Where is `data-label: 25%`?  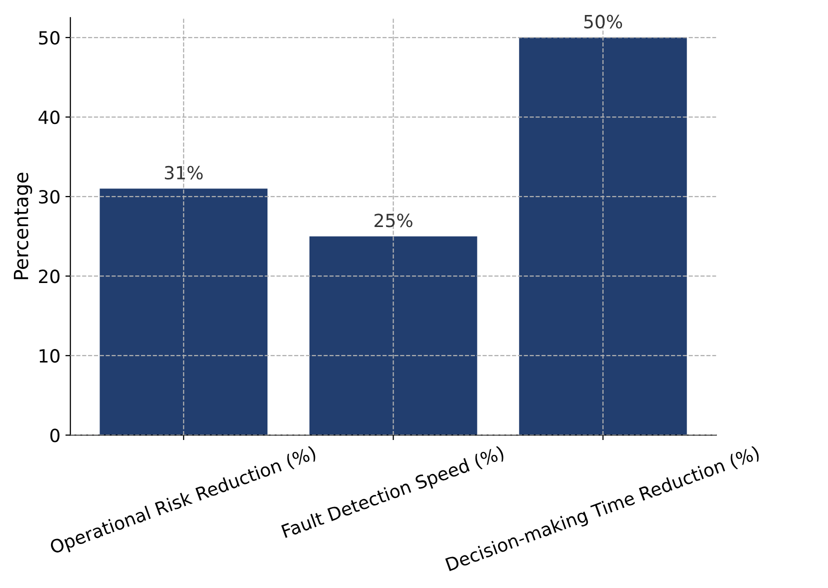 data-label: 25% is located at coordinates (393, 221).